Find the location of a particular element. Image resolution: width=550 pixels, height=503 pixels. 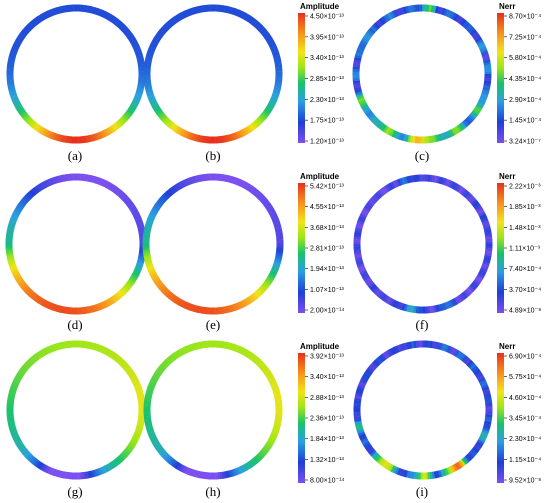

colorbar-tick-label: 1.32×10⁻¹³ is located at coordinates (327, 460).